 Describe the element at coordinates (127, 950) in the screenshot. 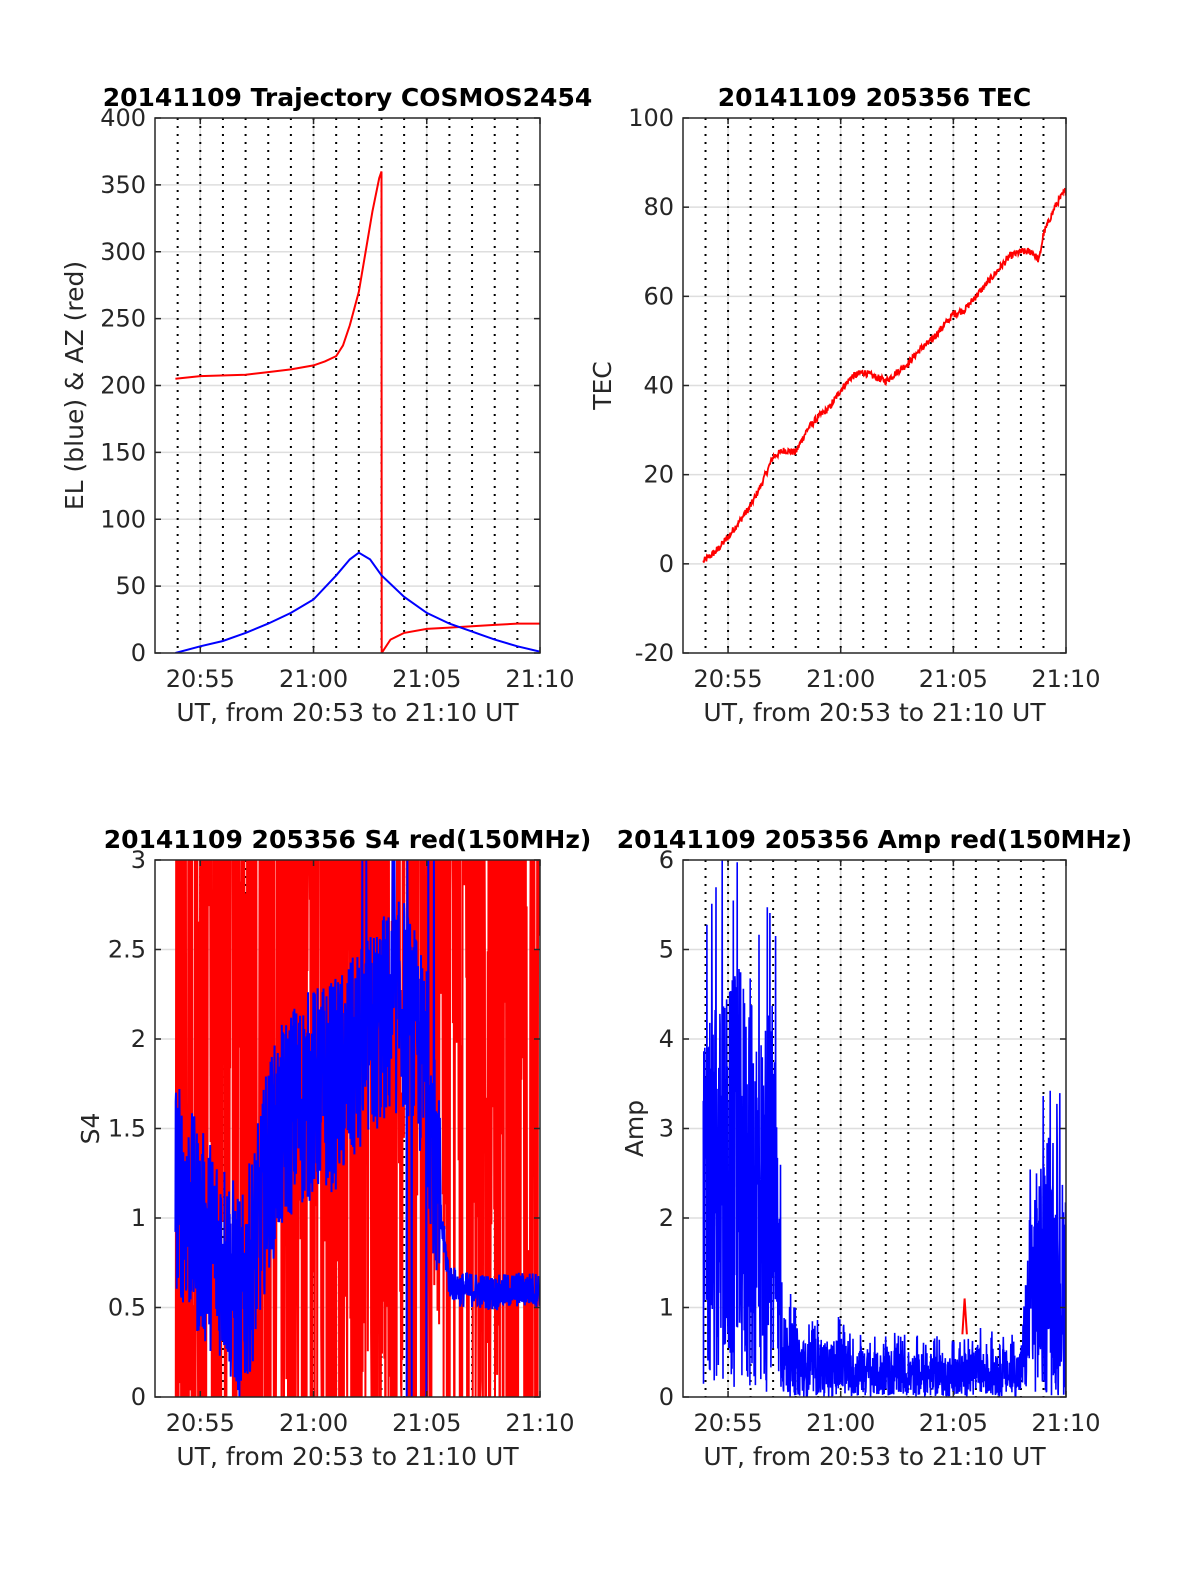

I see `y-tick-label: 2.5` at that location.